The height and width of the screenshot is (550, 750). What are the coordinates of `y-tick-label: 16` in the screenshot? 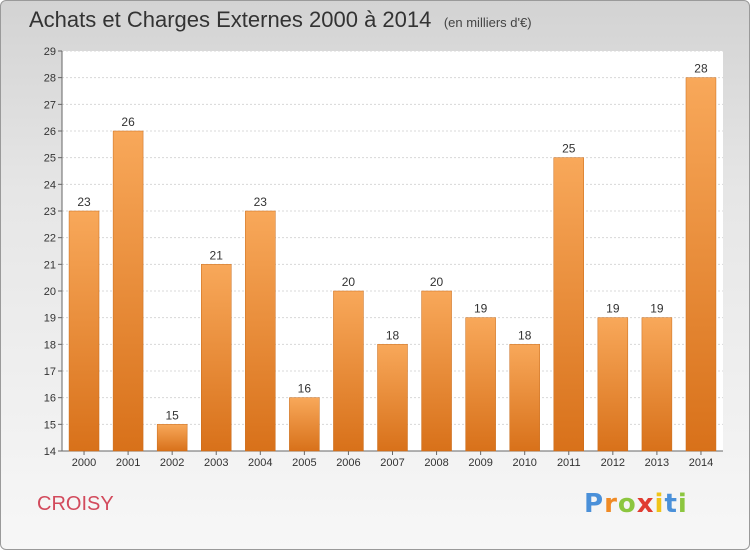 It's located at (50, 399).